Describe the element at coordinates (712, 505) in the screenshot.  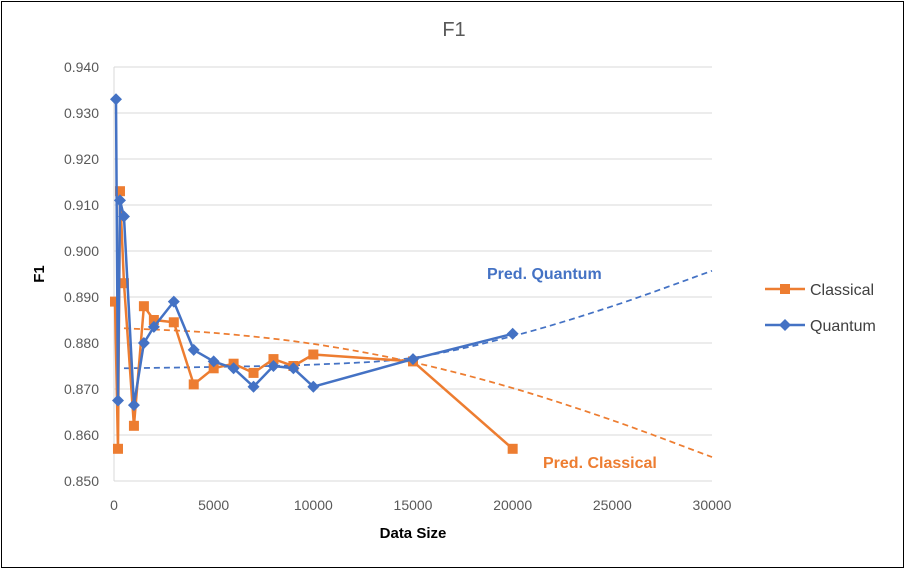
I see `x-tick-label: 30000` at that location.